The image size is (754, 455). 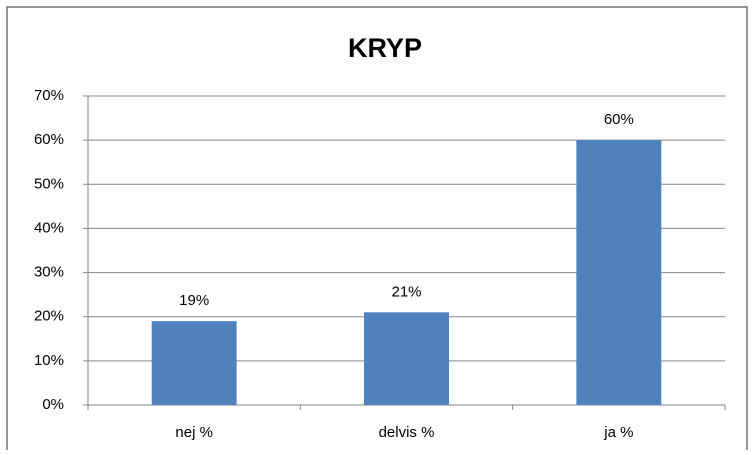 What do you see at coordinates (49, 183) in the screenshot?
I see `y-tick-label: 50%` at bounding box center [49, 183].